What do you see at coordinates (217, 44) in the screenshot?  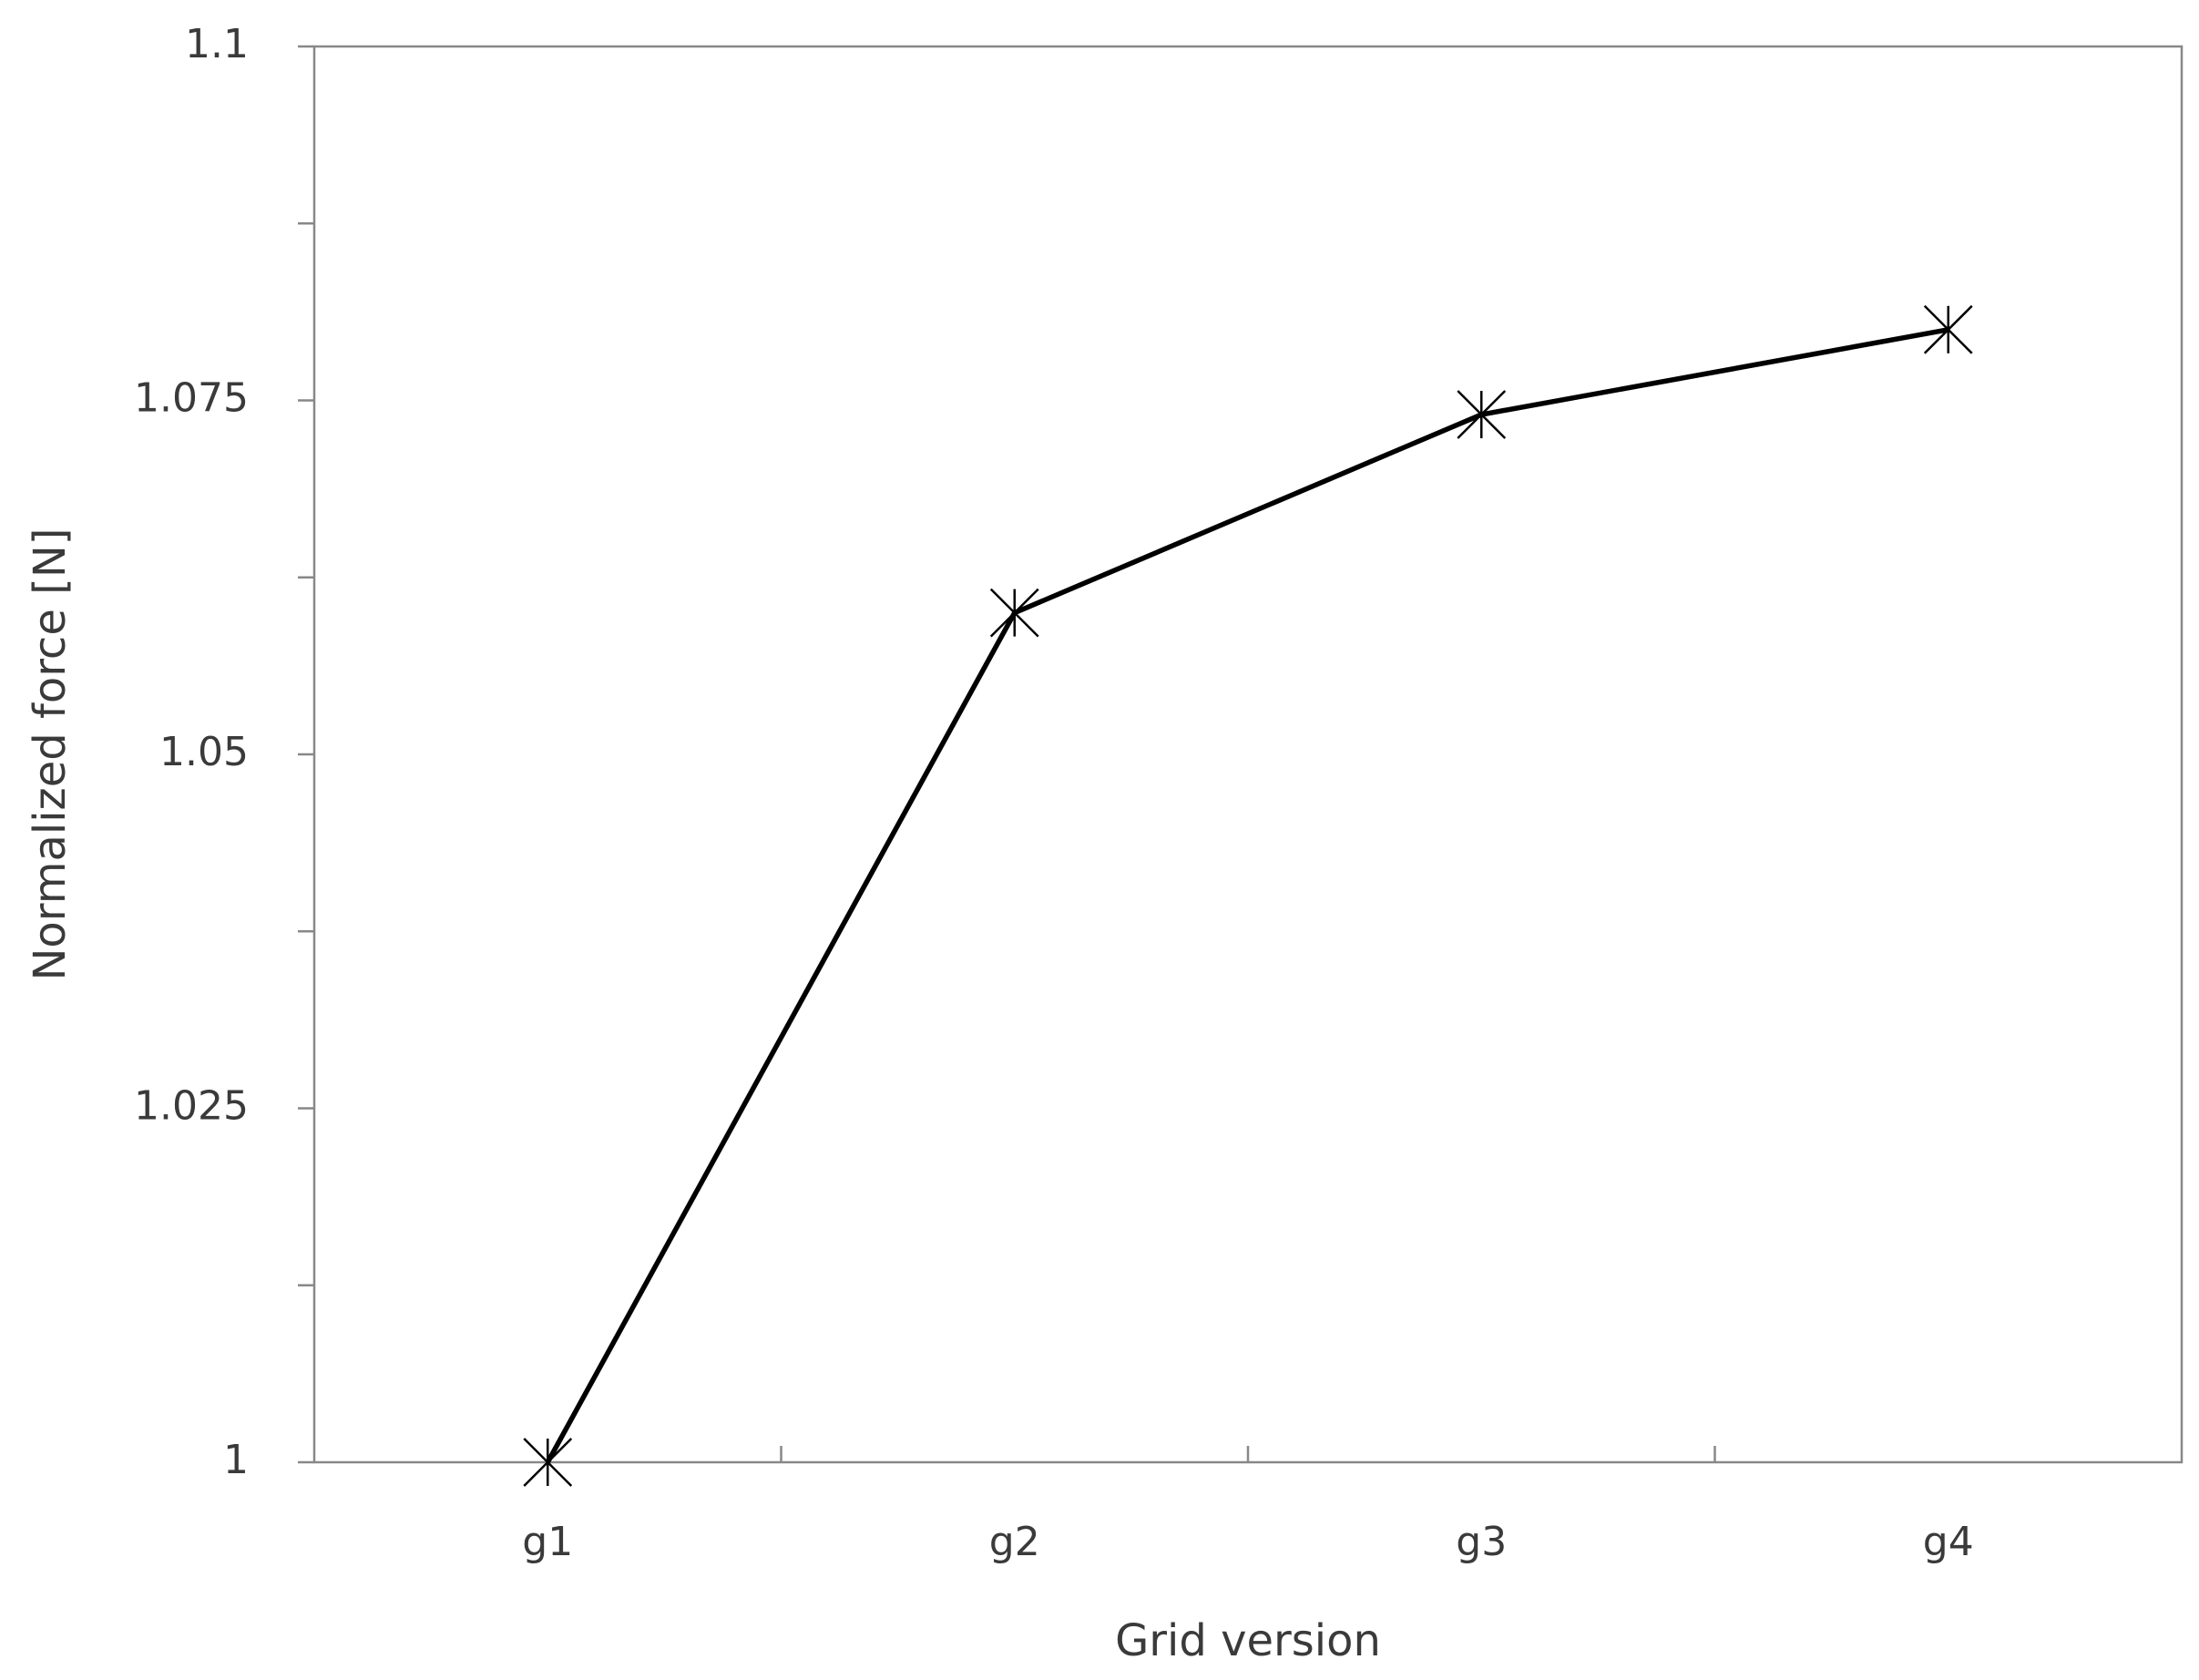 I see `y-tick-label: 1.1` at bounding box center [217, 44].